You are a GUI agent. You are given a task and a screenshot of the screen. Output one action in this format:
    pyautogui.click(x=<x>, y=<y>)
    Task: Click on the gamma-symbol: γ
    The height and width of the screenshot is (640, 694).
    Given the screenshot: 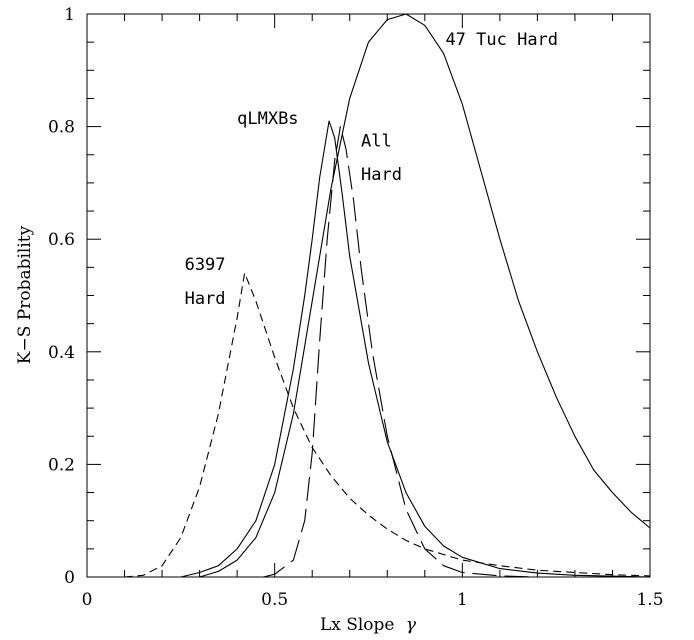 What is the action you would take?
    pyautogui.click(x=411, y=625)
    